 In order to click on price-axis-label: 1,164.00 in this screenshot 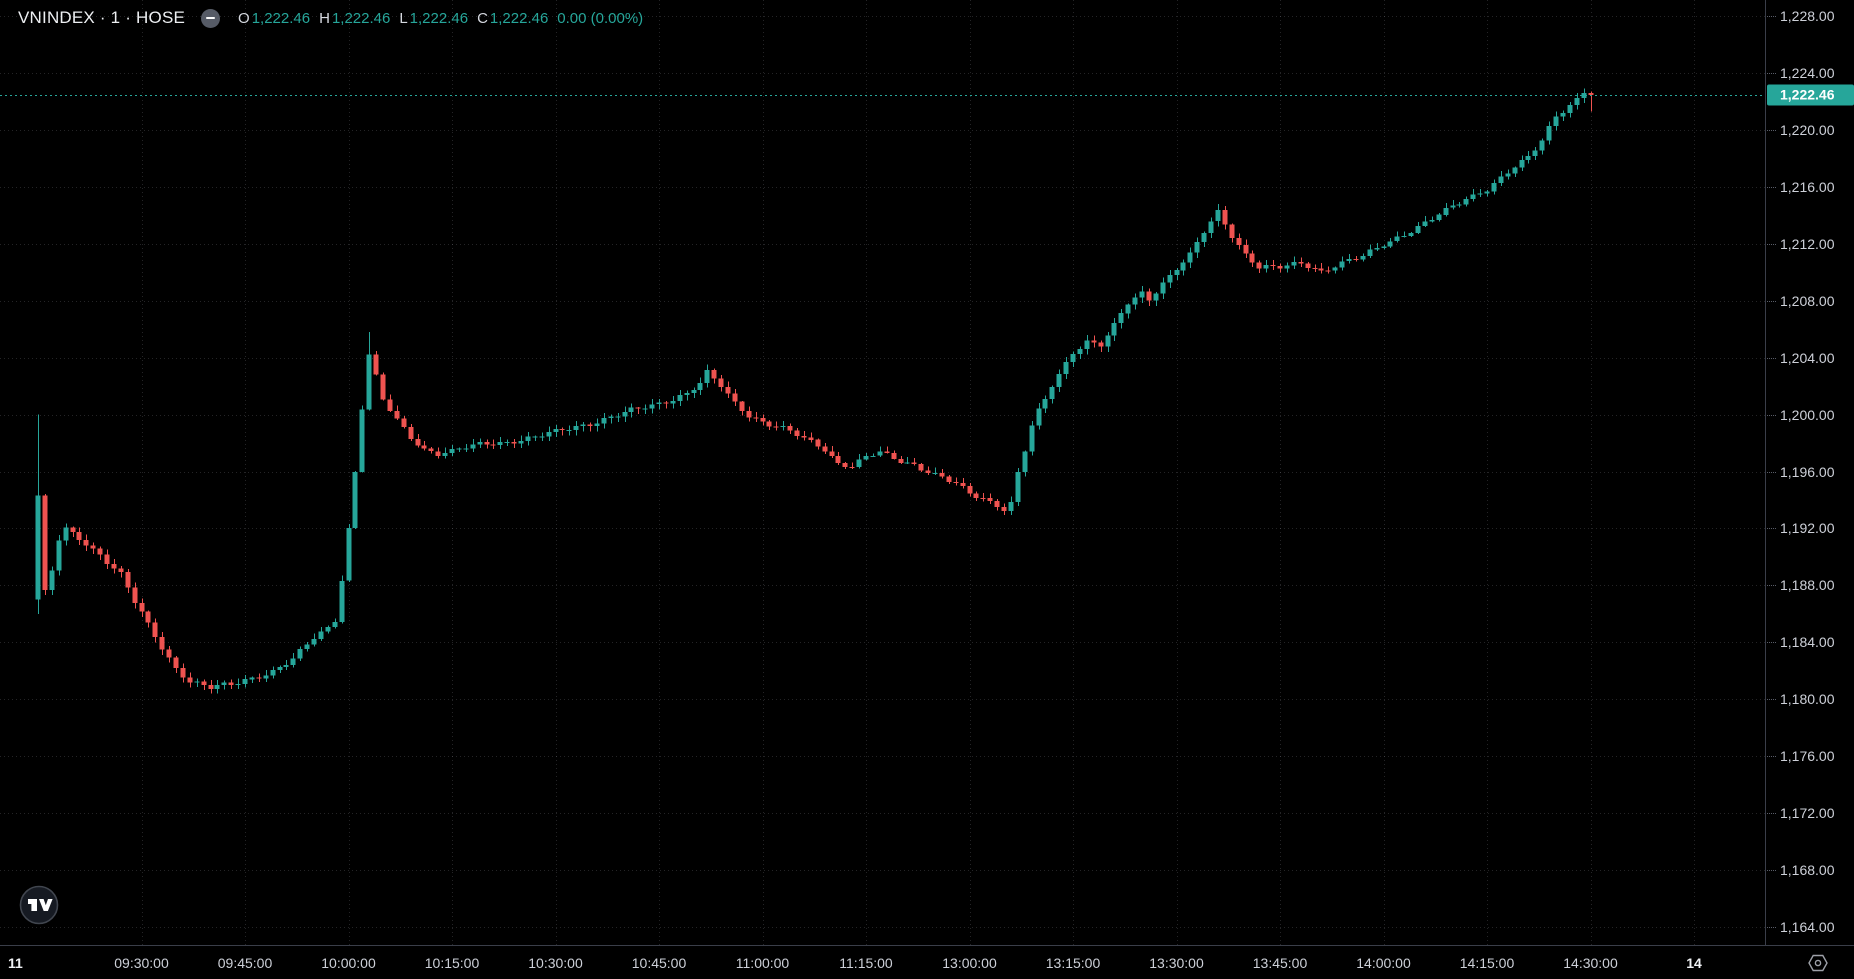, I will do `click(1810, 927)`.